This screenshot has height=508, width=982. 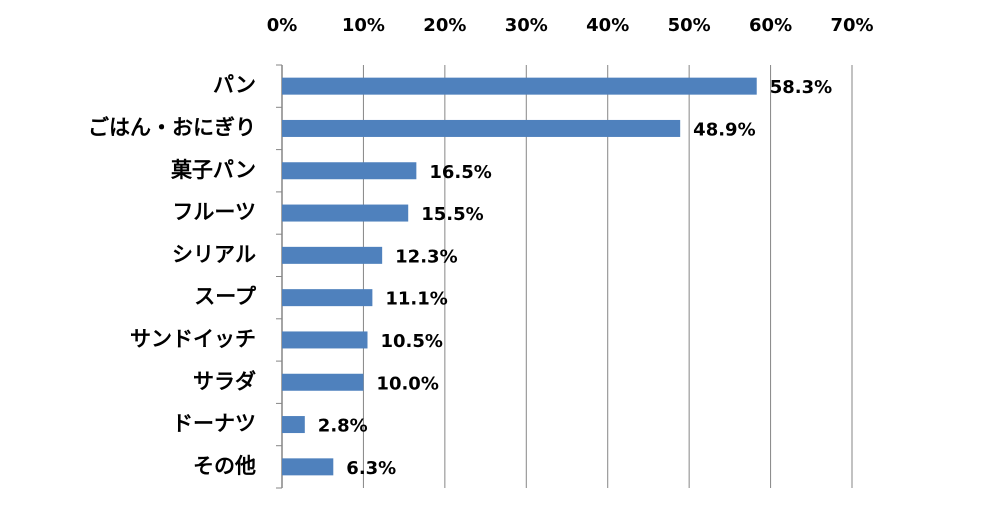 What do you see at coordinates (452, 214) in the screenshot?
I see `value-label: 15.5%` at bounding box center [452, 214].